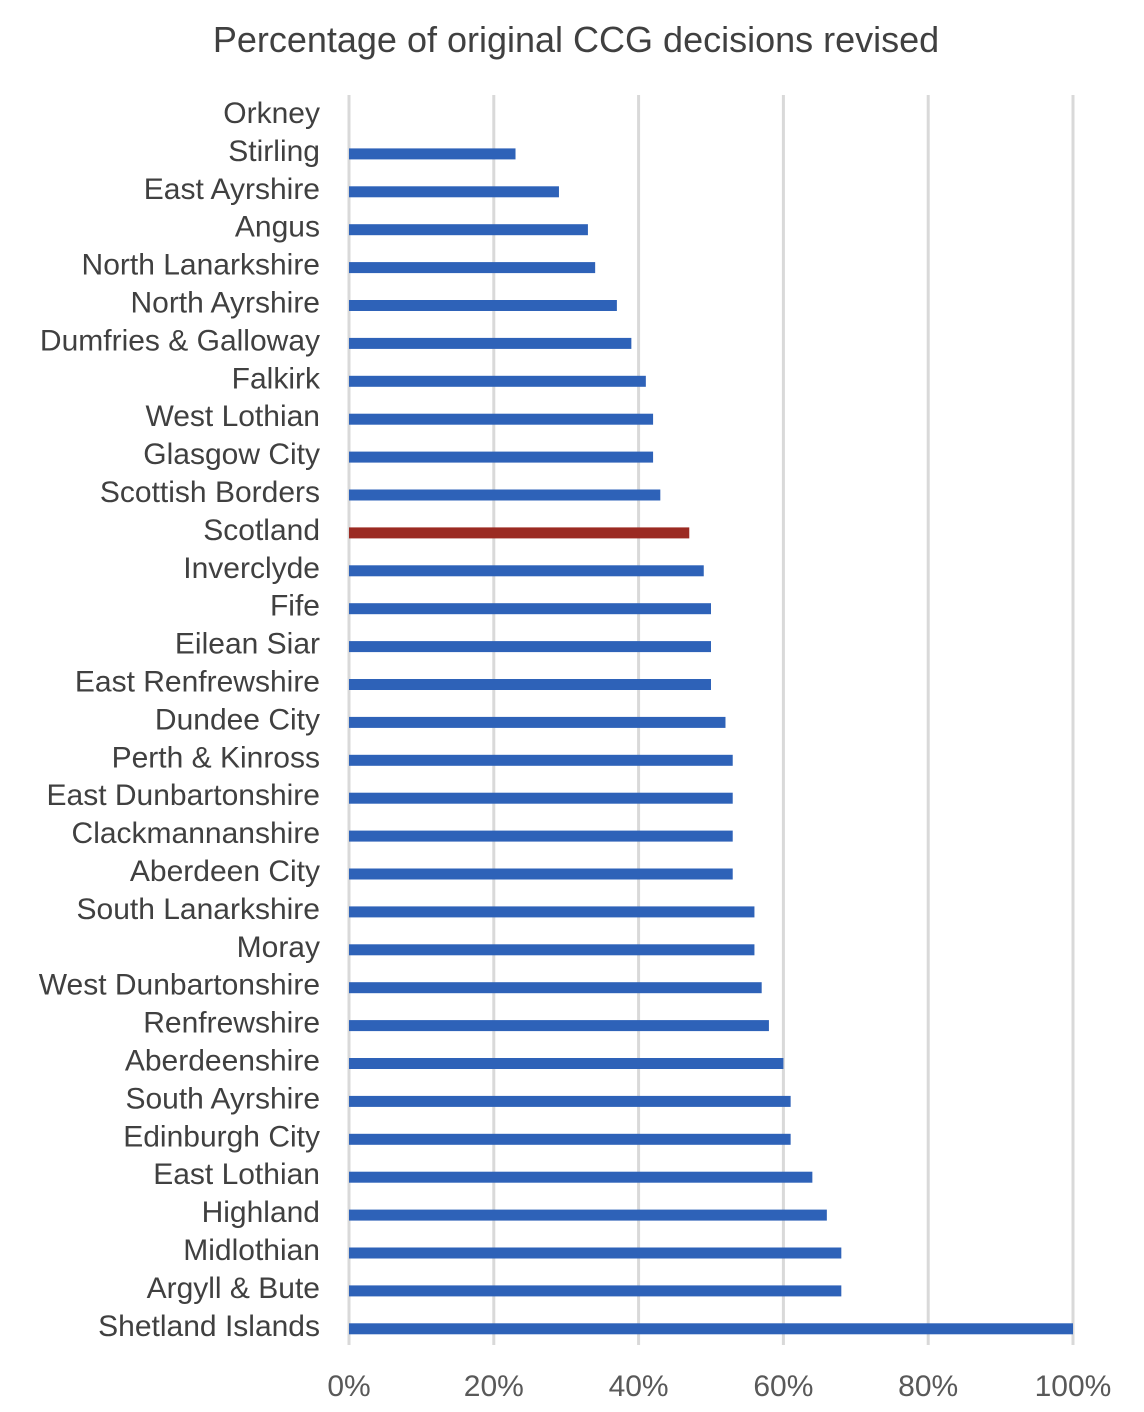  What do you see at coordinates (719, 1386) in the screenshot?
I see `x-axis-tick-labels: 0% 20% 40% 60% 80% 100%` at bounding box center [719, 1386].